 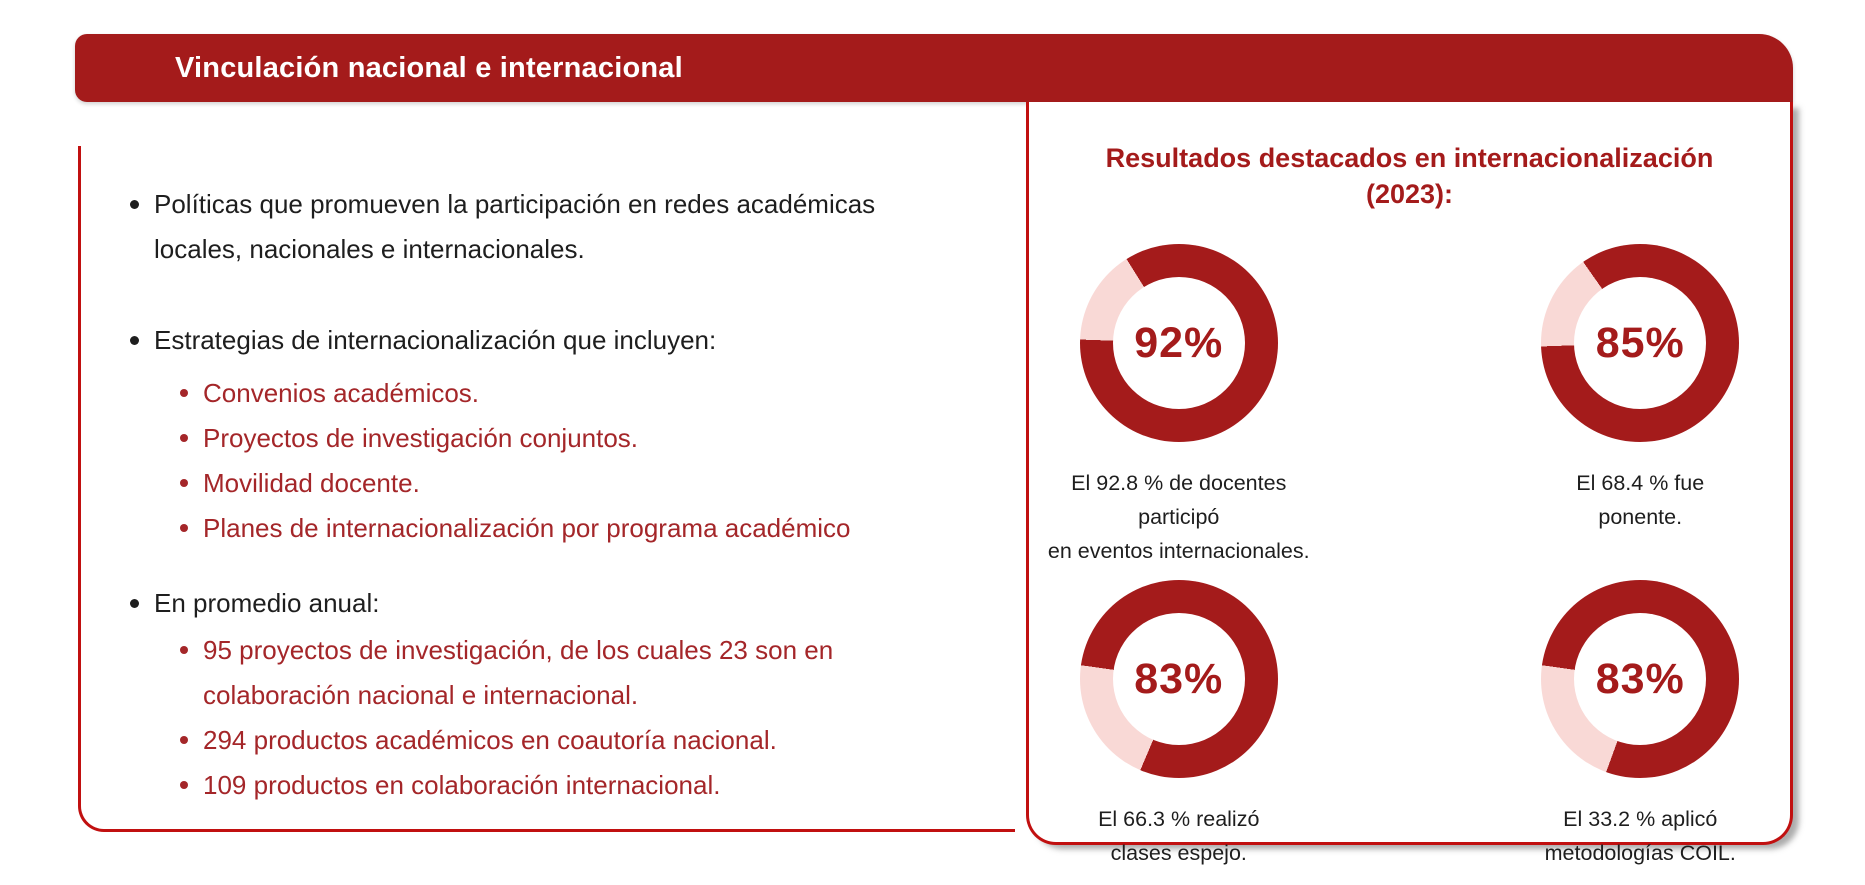 What do you see at coordinates (934, 68) in the screenshot?
I see `title-bar: Vinculación nacional e internacional` at bounding box center [934, 68].